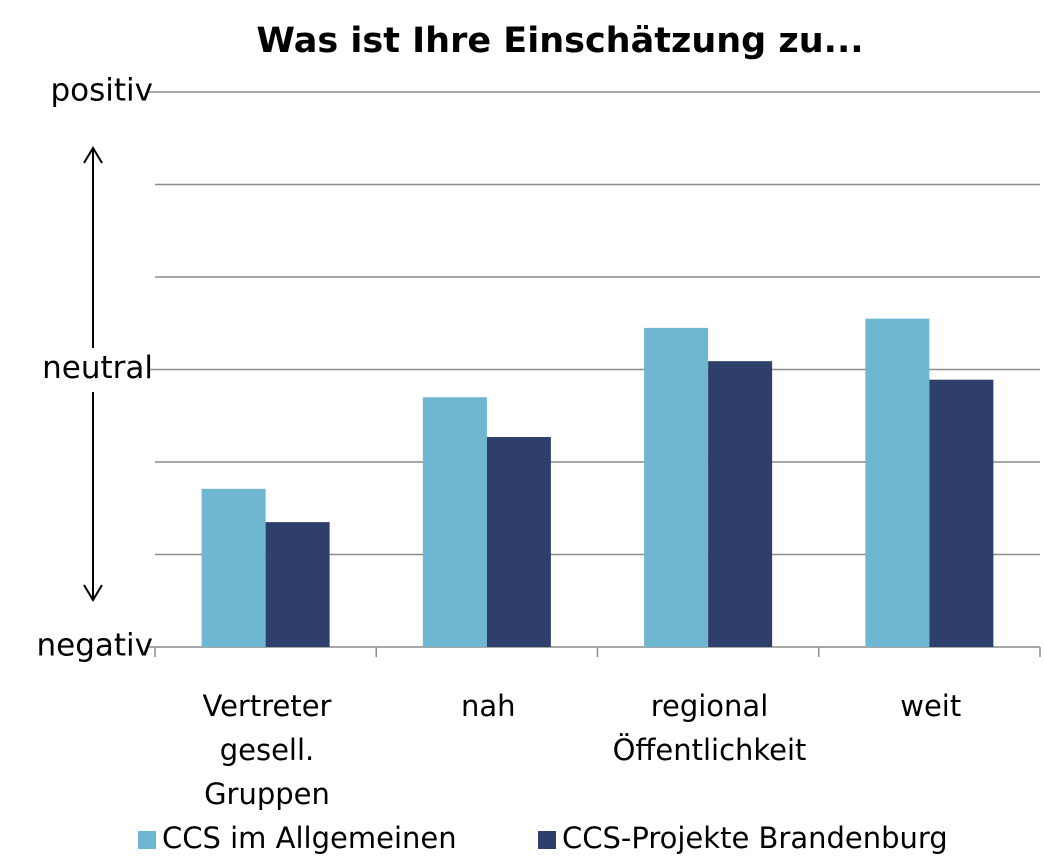 This screenshot has width=1044, height=862. I want to click on x-tick-label: nah, so click(488, 706).